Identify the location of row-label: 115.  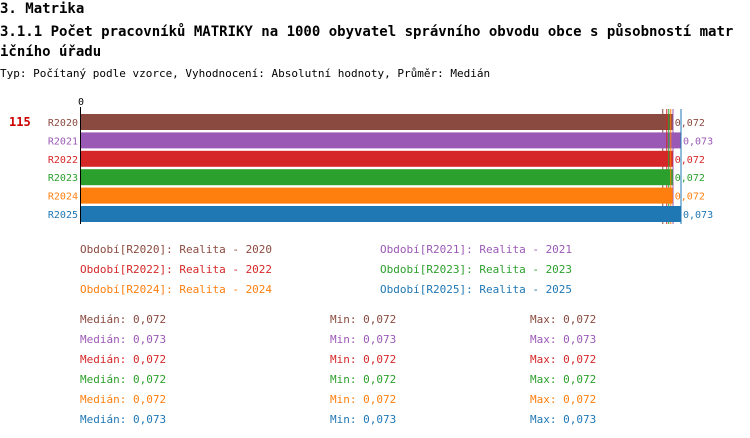
(20, 122).